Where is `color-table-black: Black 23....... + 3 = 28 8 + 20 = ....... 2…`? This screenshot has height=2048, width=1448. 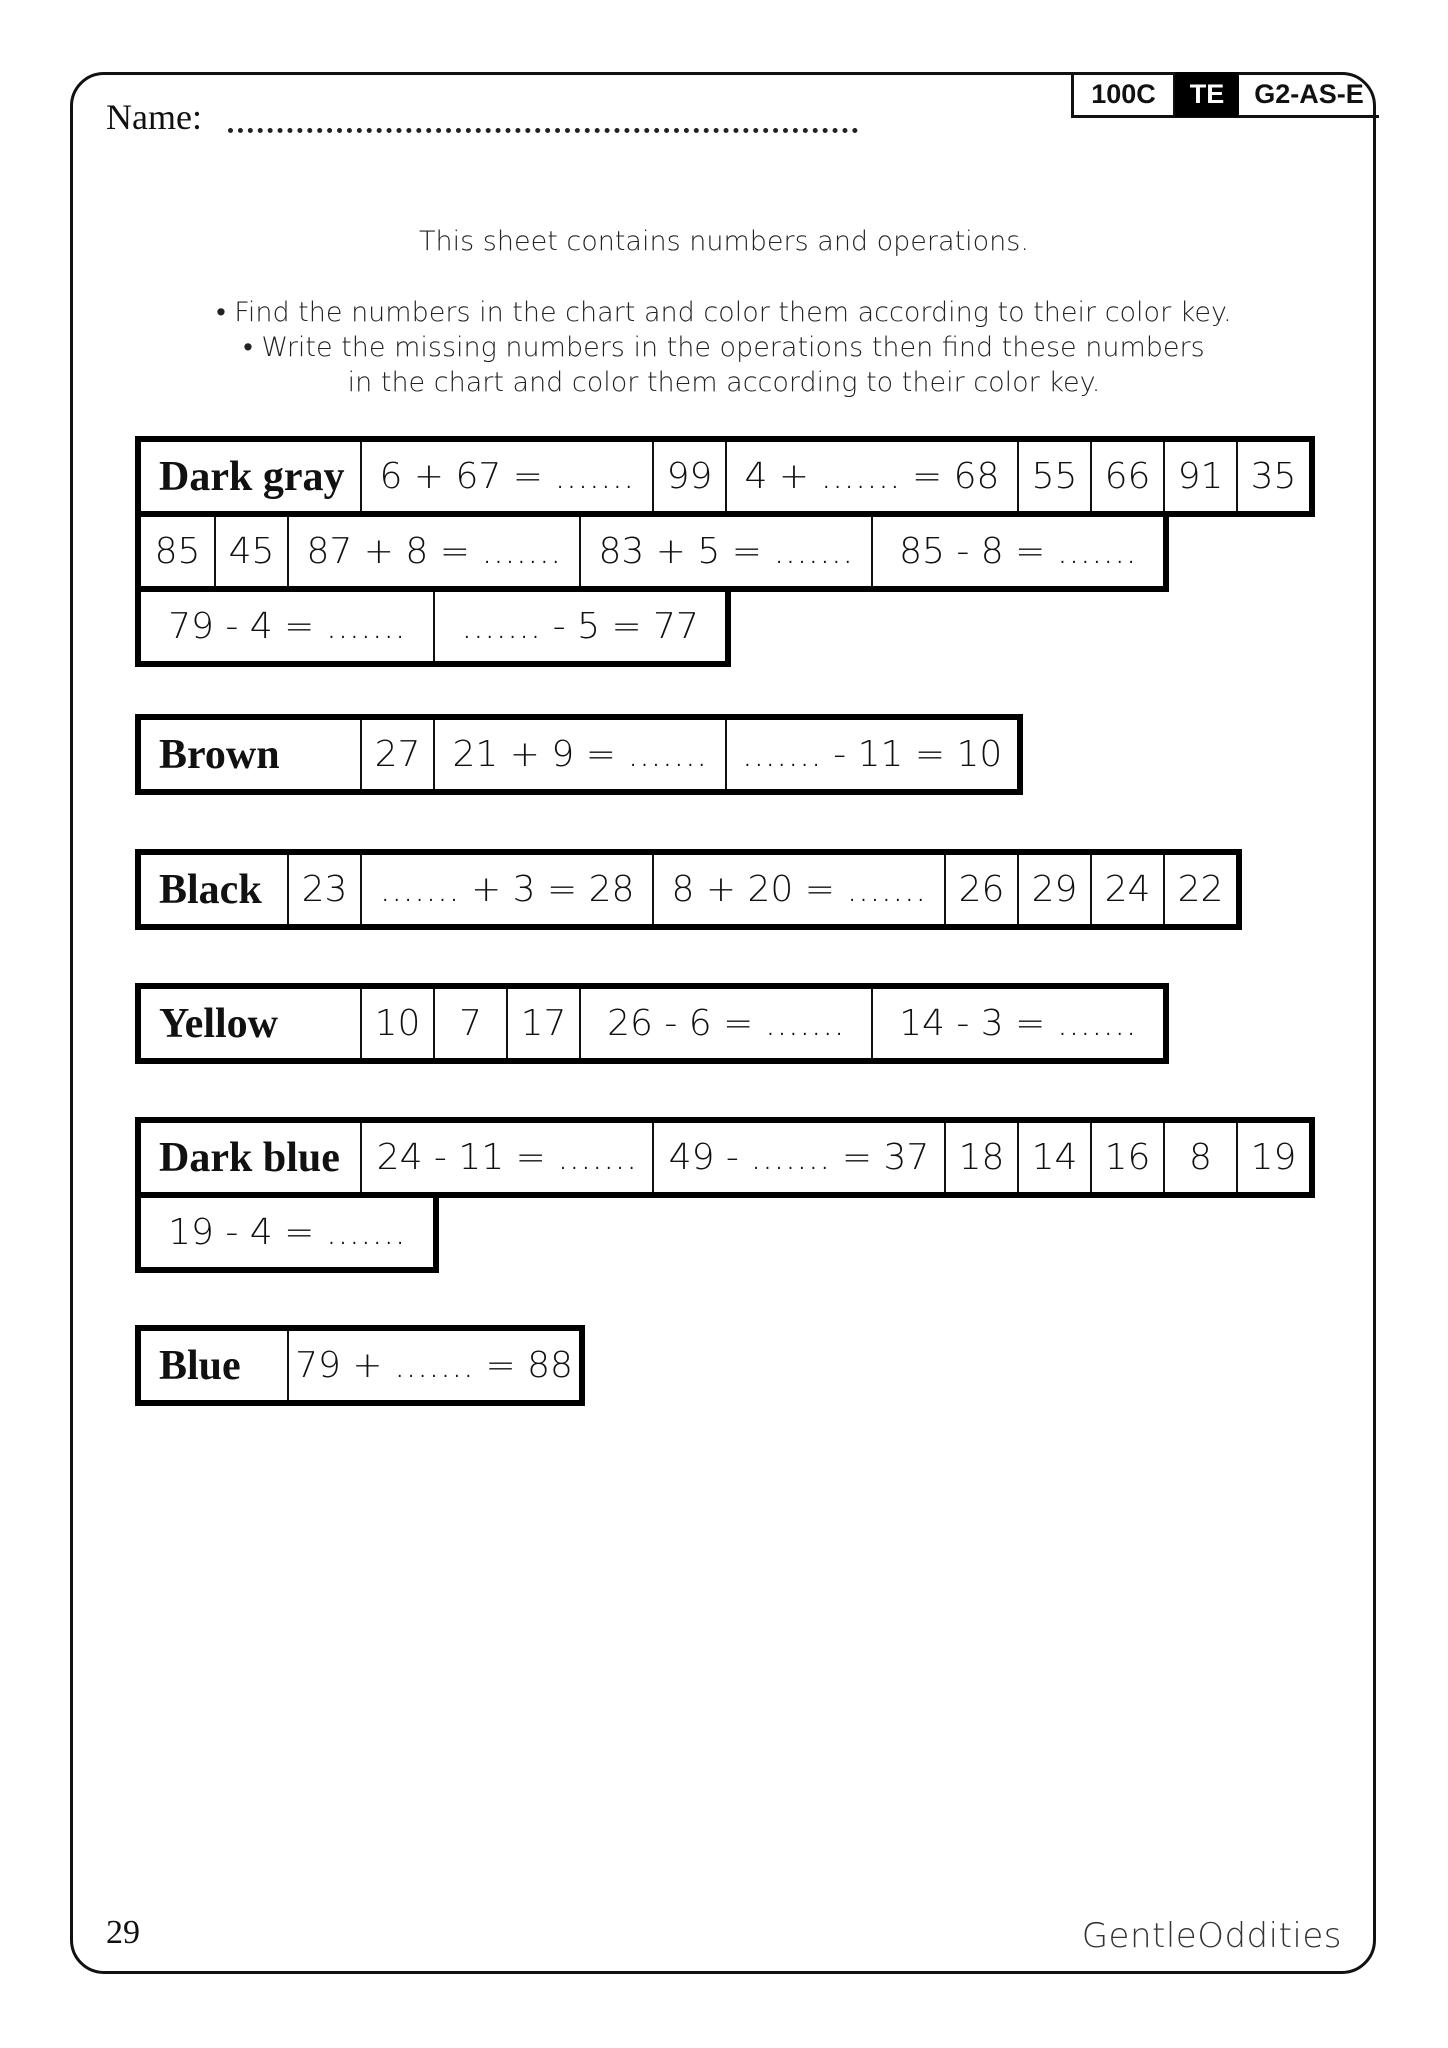
color-table-black: Black 23....... + 3 = 28 8 + 20 = ....... 2… is located at coordinates (688, 889).